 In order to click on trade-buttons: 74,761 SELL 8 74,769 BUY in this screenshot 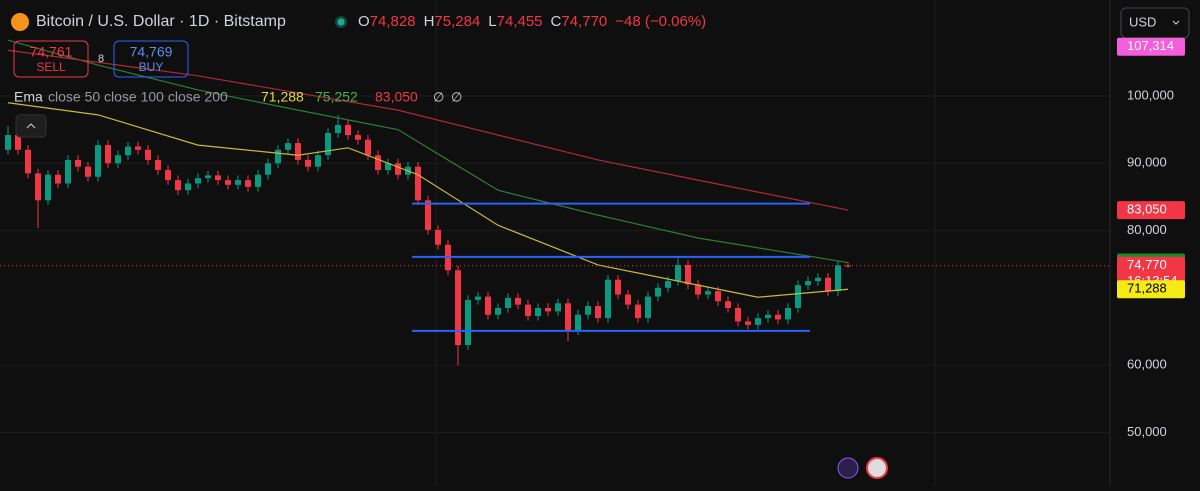, I will do `click(101, 59)`.